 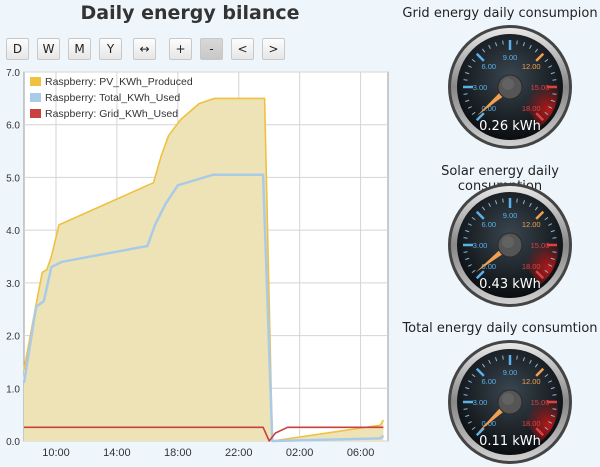 I want to click on week-button: W, so click(x=48, y=49).